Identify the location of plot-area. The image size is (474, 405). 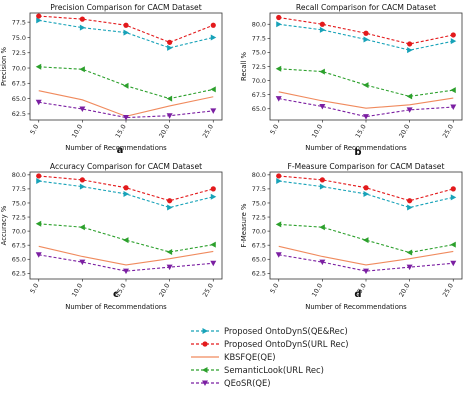
(126, 66).